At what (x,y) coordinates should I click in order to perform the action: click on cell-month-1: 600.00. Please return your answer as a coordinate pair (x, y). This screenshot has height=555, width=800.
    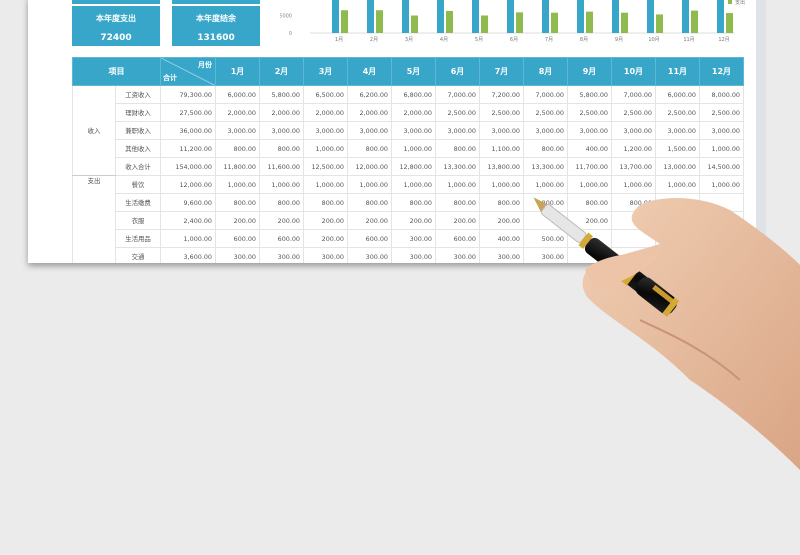
    Looking at the image, I should click on (237, 238).